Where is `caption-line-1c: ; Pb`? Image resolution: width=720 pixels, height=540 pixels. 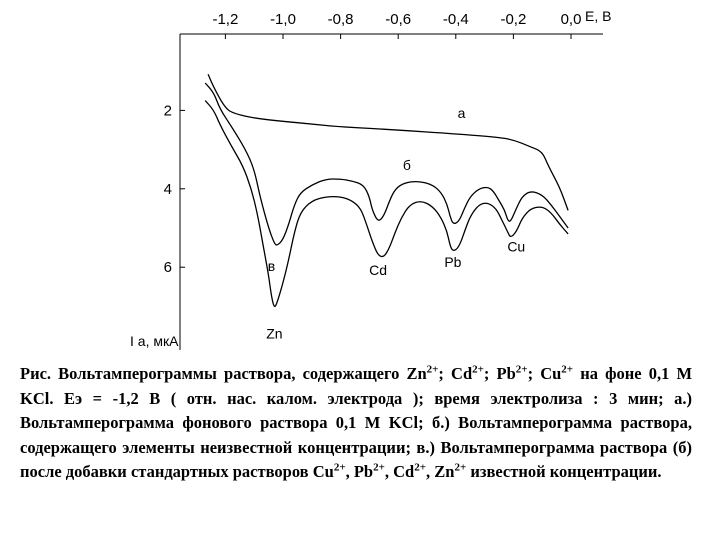
caption-line-1c: ; Pb is located at coordinates (499, 373).